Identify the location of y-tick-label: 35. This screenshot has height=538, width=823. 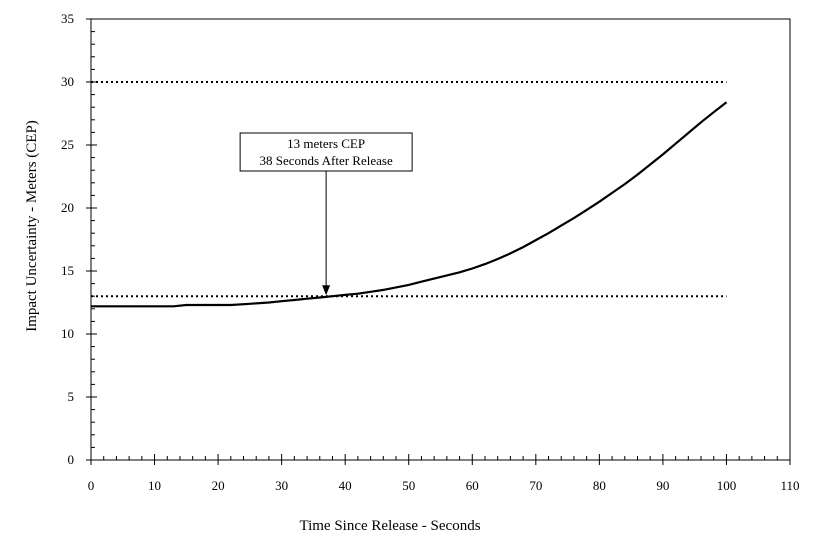
(67, 18).